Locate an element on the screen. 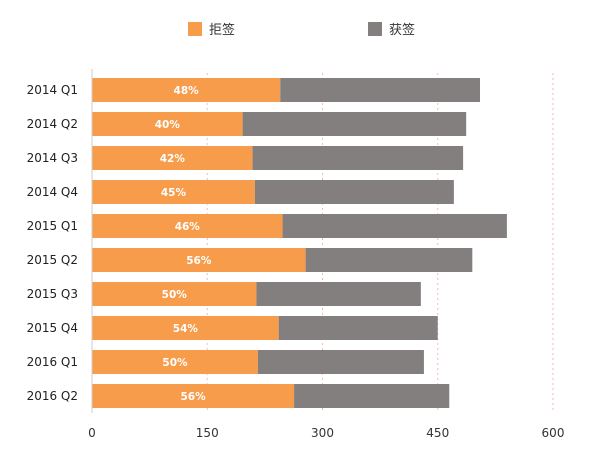  category-label: 2015 Q4 is located at coordinates (52, 328).